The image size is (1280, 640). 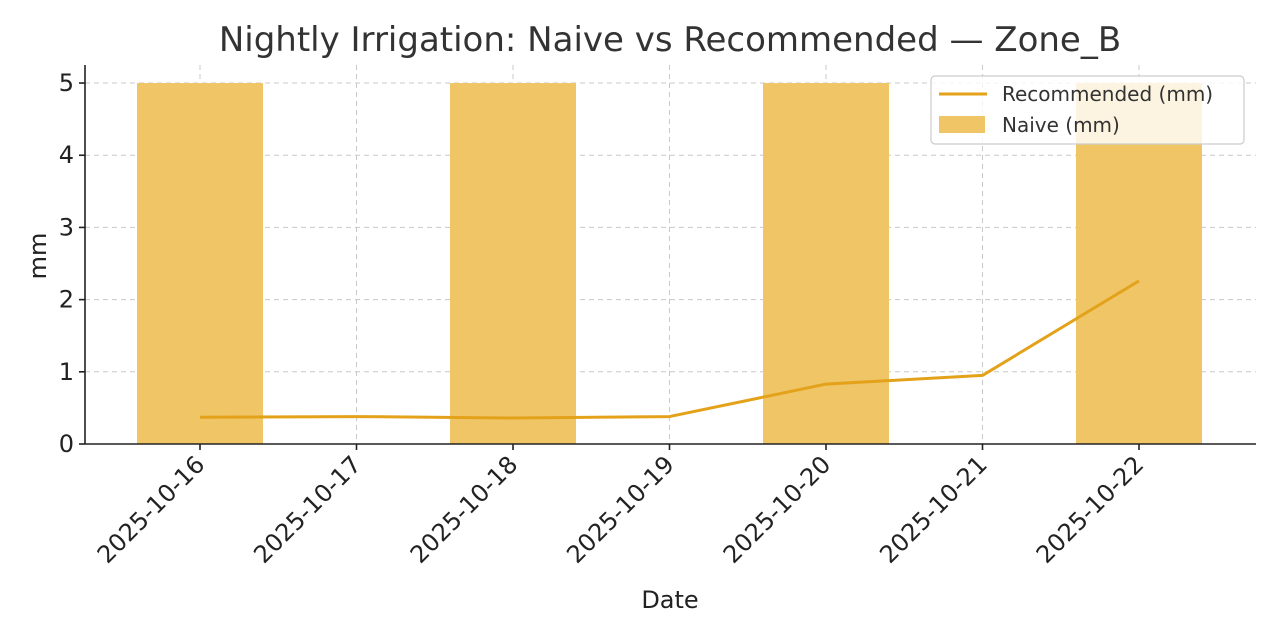 What do you see at coordinates (933, 509) in the screenshot?
I see `x-tick-label: 2025-10-21` at bounding box center [933, 509].